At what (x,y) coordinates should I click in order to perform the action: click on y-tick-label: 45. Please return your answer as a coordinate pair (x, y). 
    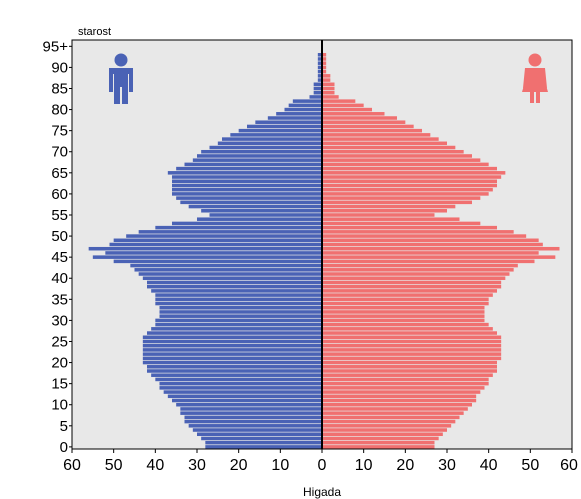
    Looking at the image, I should click on (59, 257).